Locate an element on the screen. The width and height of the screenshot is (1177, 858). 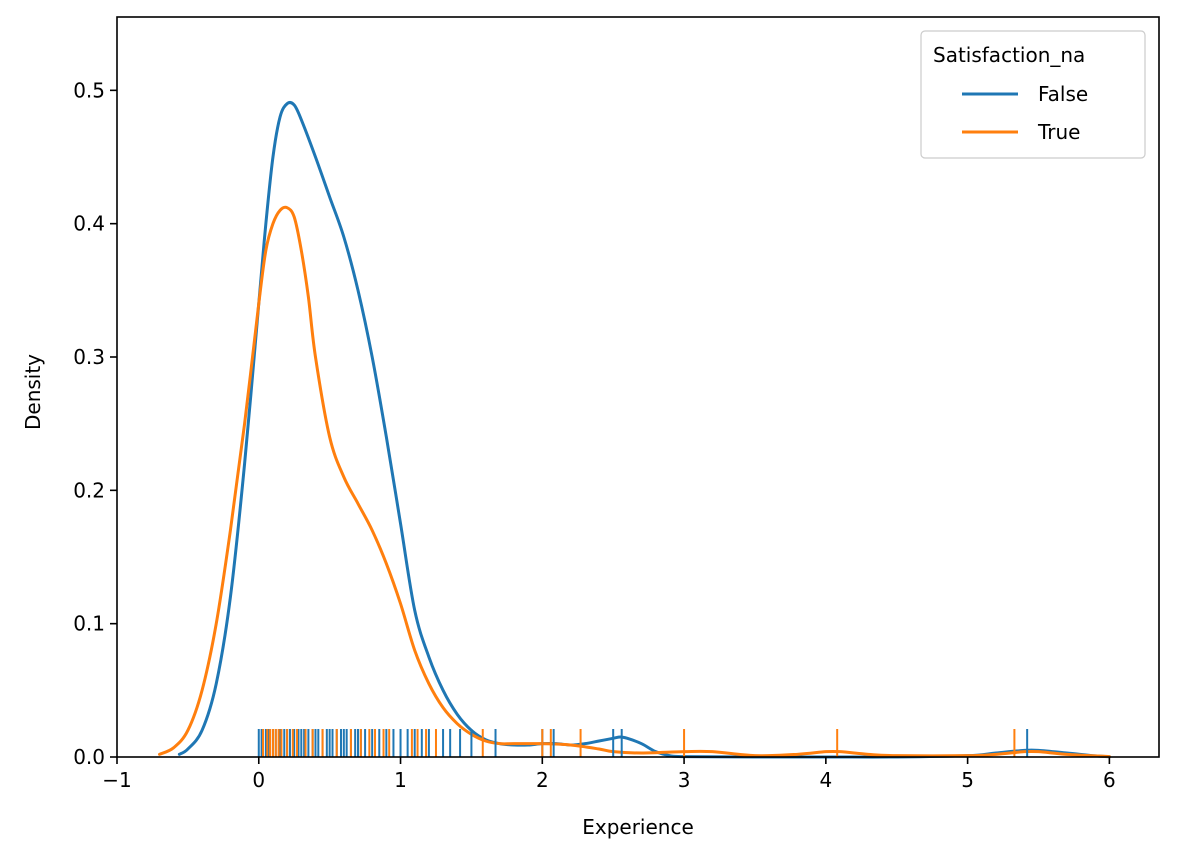
y-tick-label: 0.3 is located at coordinates (89, 357).